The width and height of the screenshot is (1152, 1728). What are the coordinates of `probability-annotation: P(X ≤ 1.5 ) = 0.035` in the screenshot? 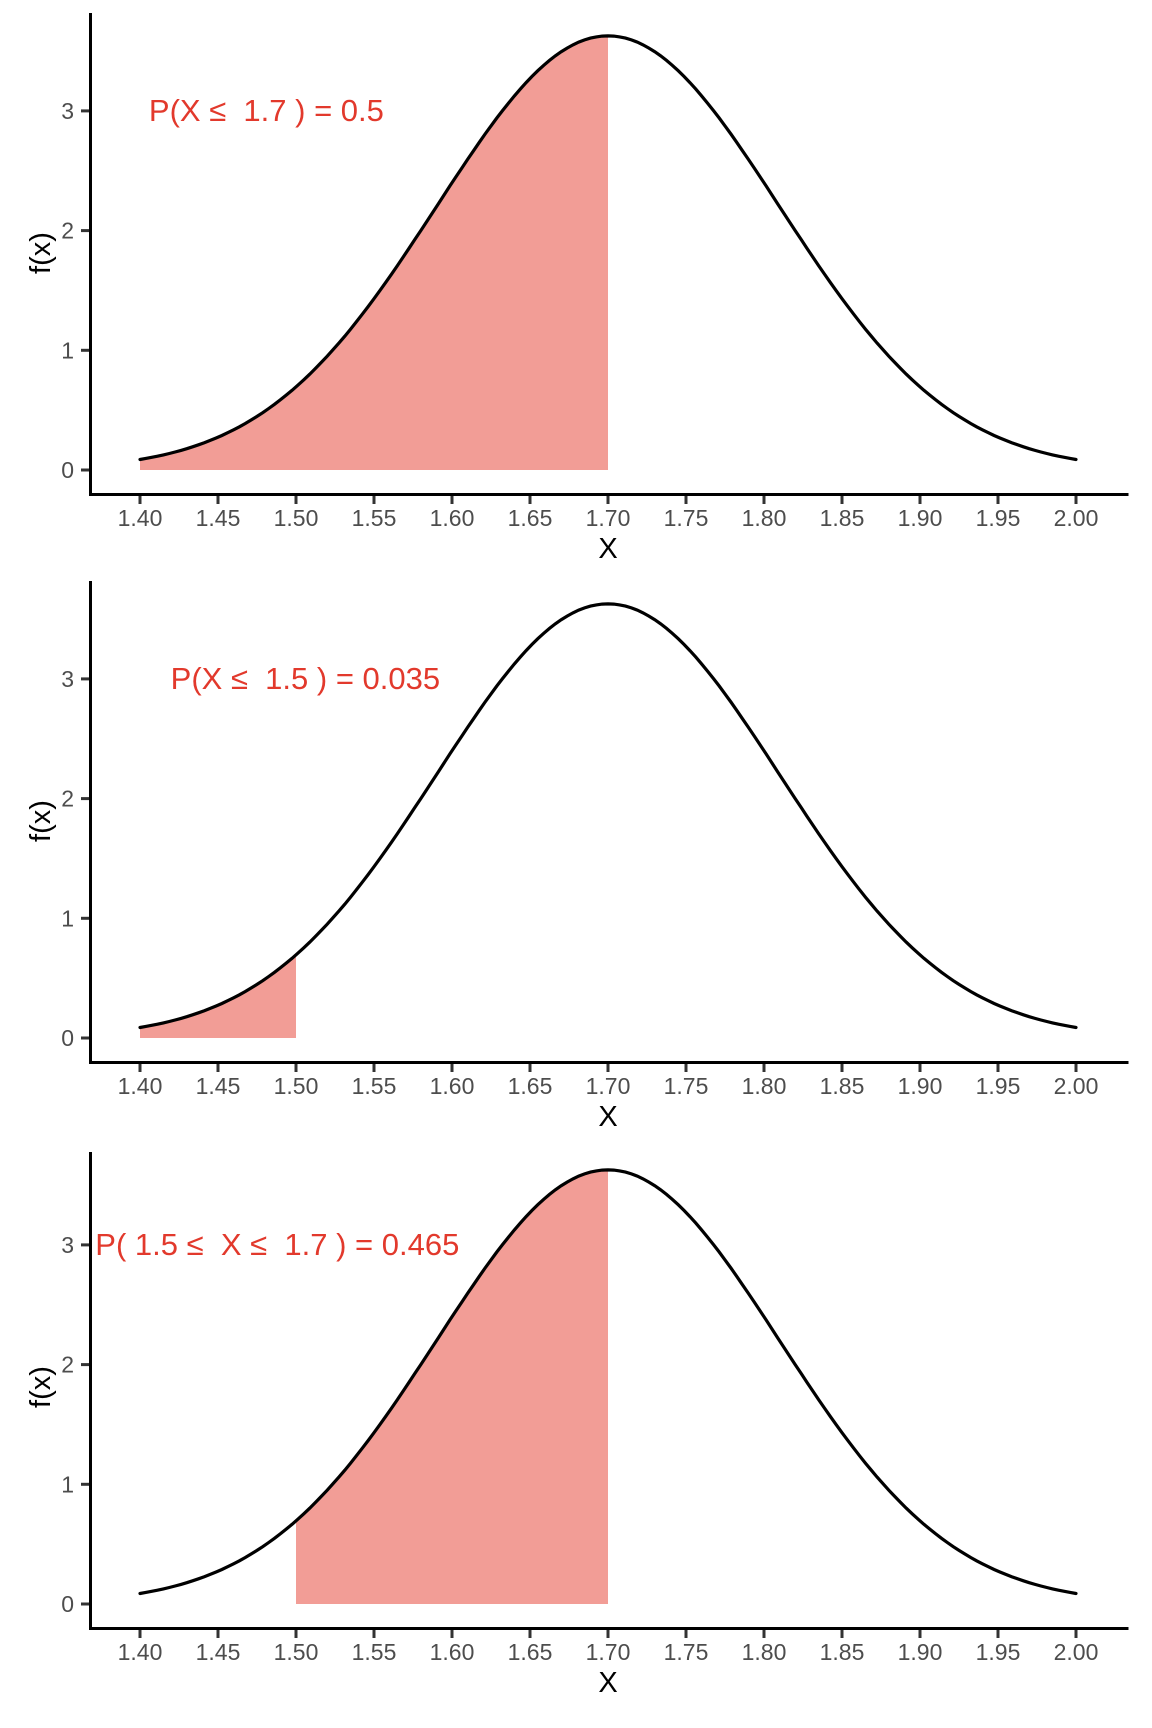 It's located at (305, 678).